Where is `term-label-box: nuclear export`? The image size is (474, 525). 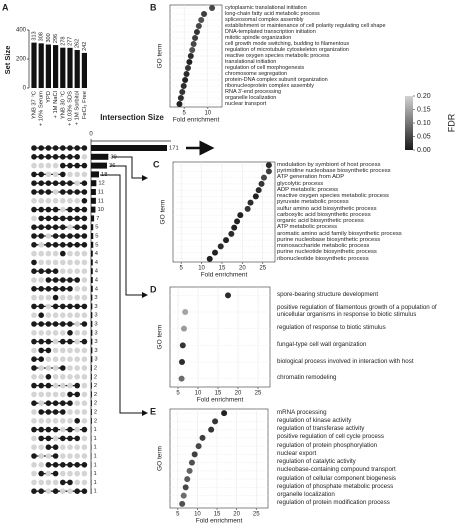
term-label-box: nuclear export is located at coordinates (297, 453).